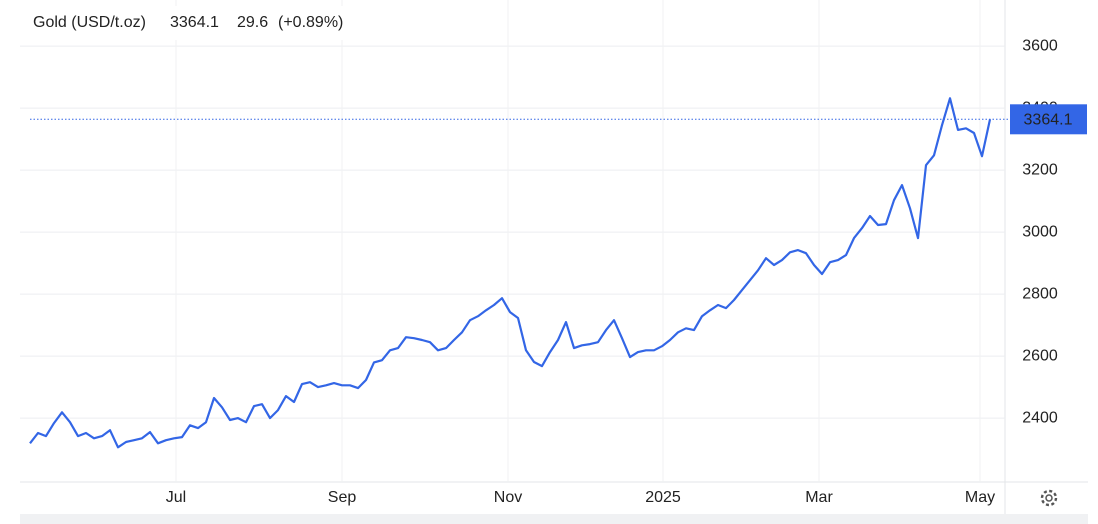 The image size is (1098, 524). I want to click on header-bg, so click(182, 23).